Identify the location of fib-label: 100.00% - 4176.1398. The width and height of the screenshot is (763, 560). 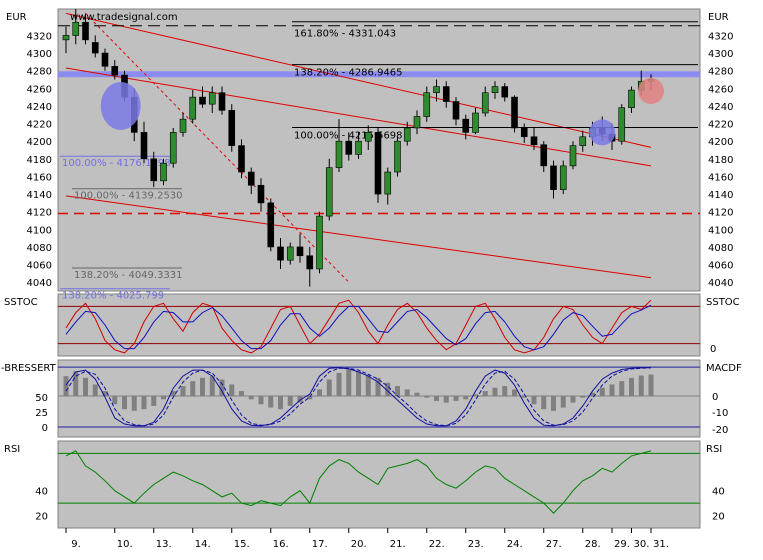
(116, 163).